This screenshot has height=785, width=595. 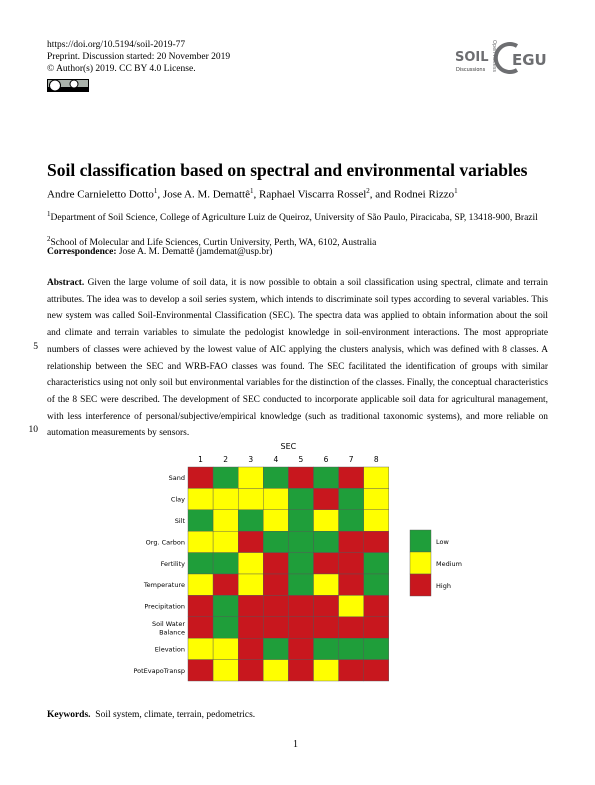 I want to click on logo-publisher: EGU, so click(x=529, y=60).